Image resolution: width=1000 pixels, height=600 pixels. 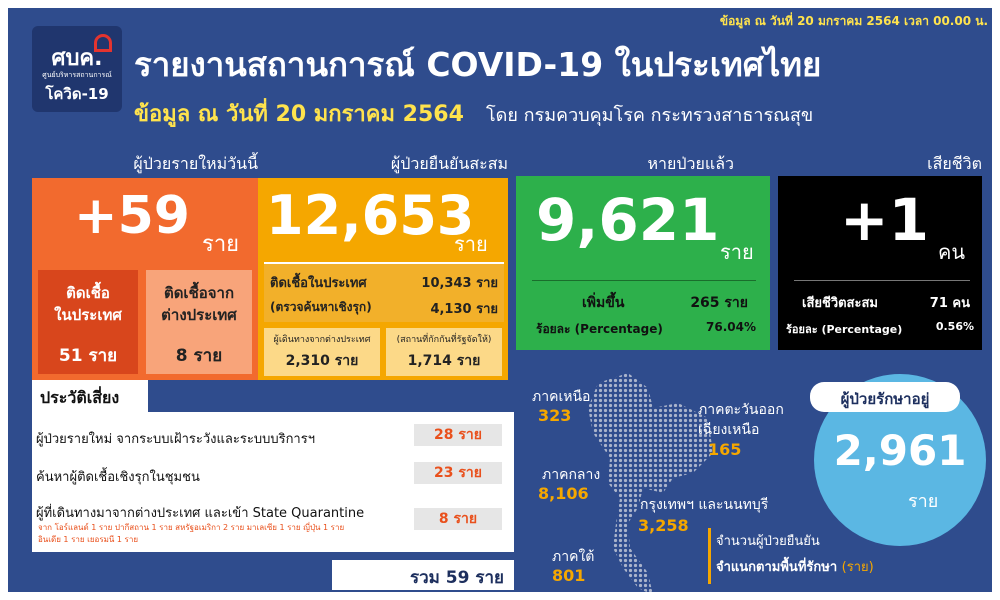 What do you see at coordinates (603, 303) in the screenshot?
I see `row-label: เพิ่มขึ้น` at bounding box center [603, 303].